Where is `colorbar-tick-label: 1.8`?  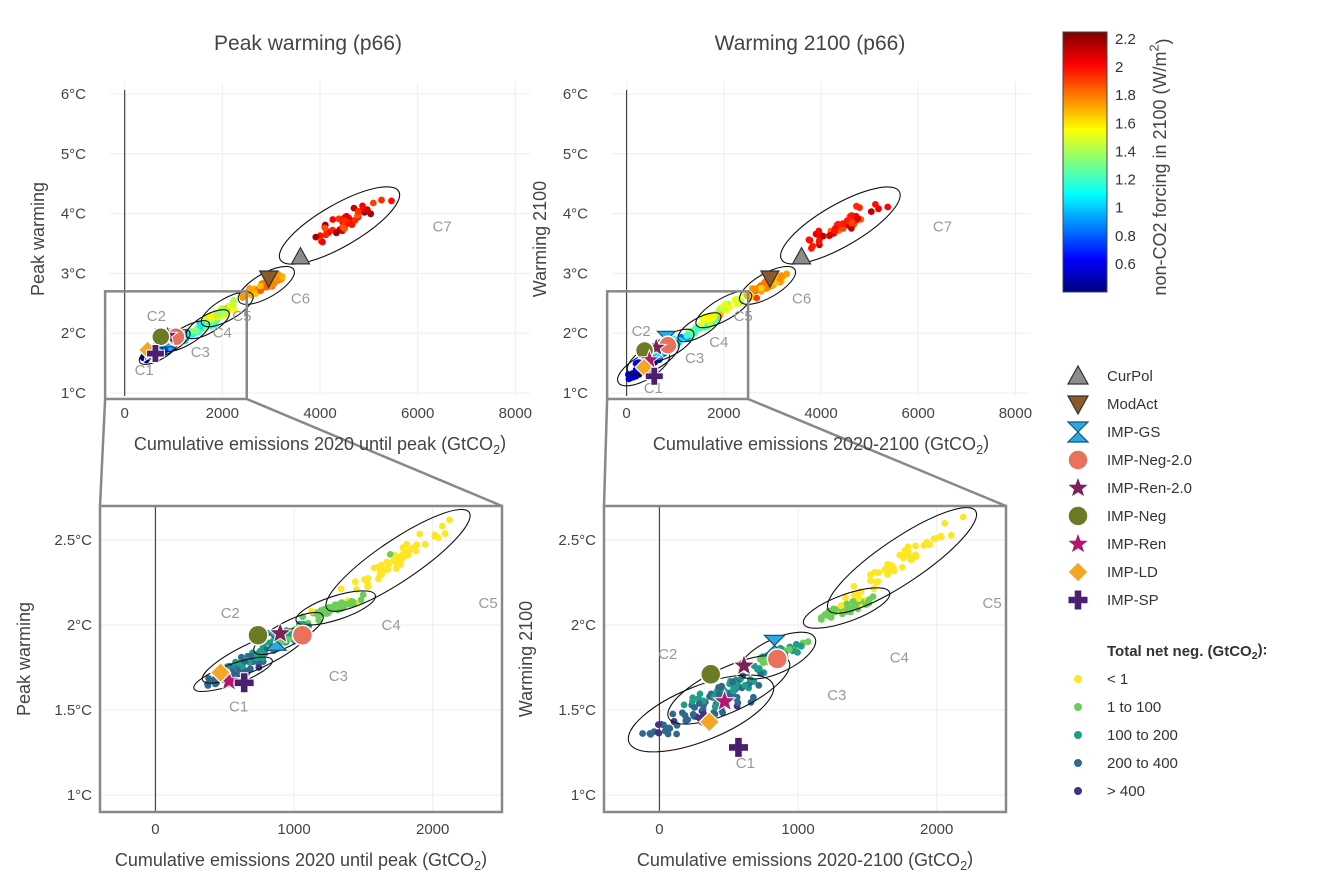 colorbar-tick-label: 1.8 is located at coordinates (1125, 95).